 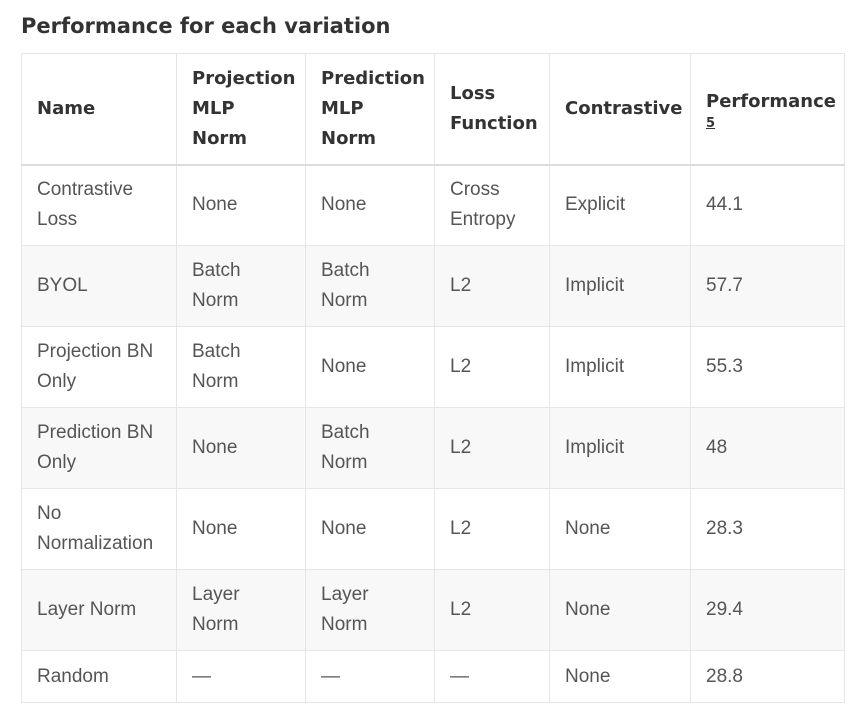 I want to click on header-projection-mlp-norm: Projection MLP Norm, so click(x=241, y=109).